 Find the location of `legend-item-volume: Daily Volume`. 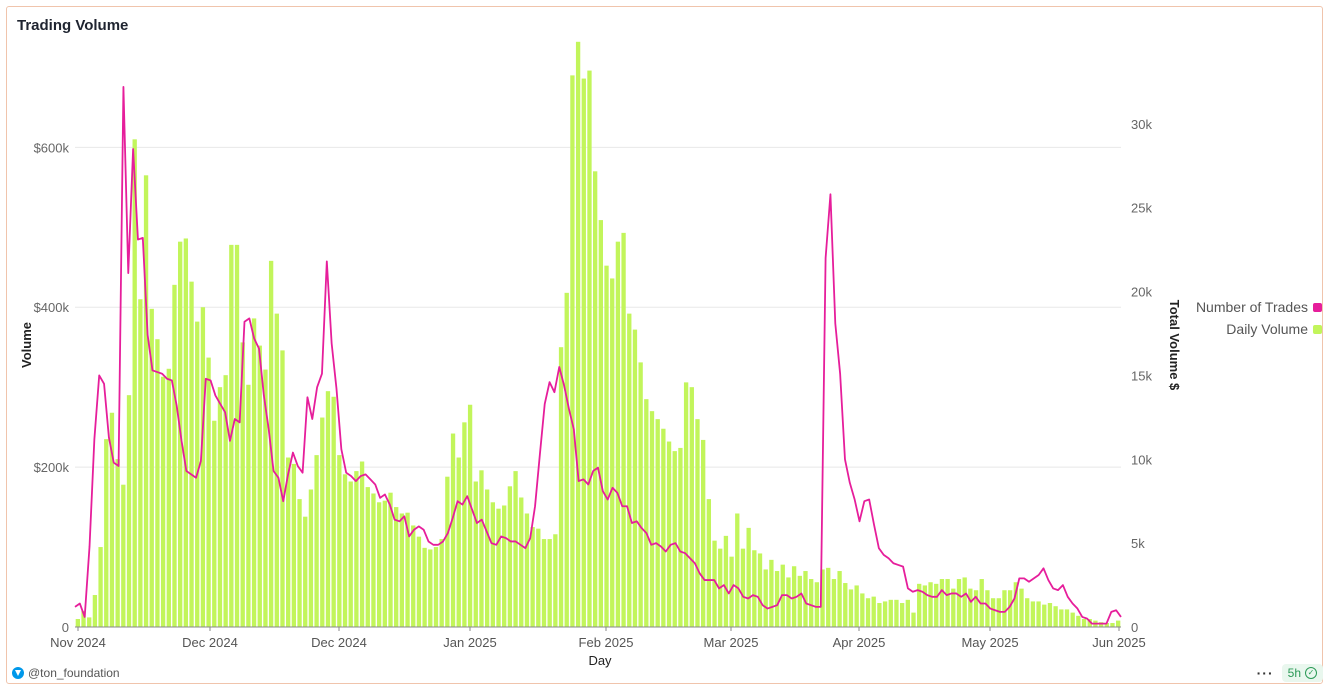

legend-item-volume: Daily Volume is located at coordinates (1259, 329).